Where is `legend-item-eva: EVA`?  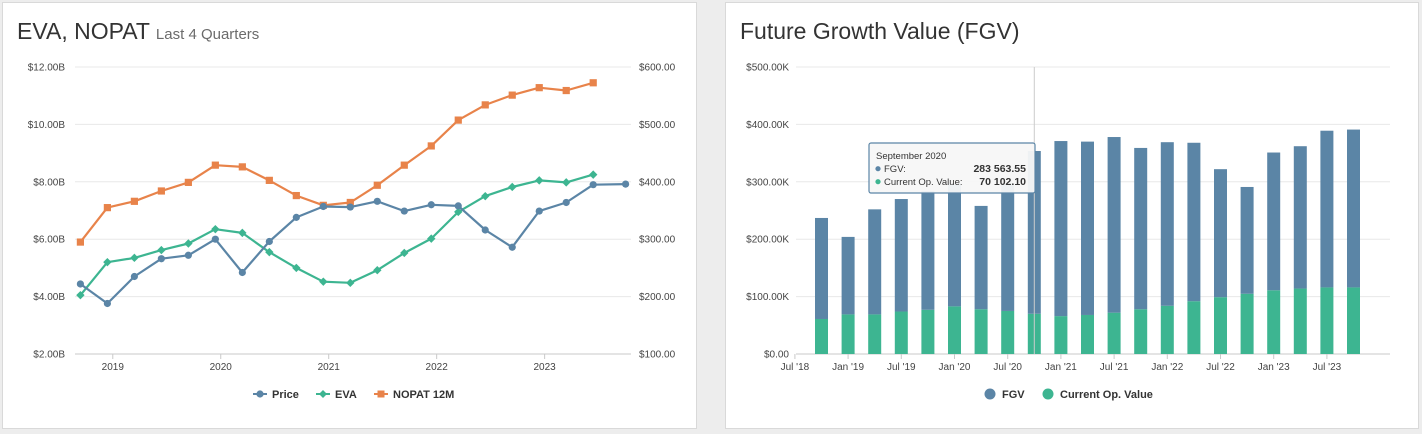 legend-item-eva: EVA is located at coordinates (336, 395).